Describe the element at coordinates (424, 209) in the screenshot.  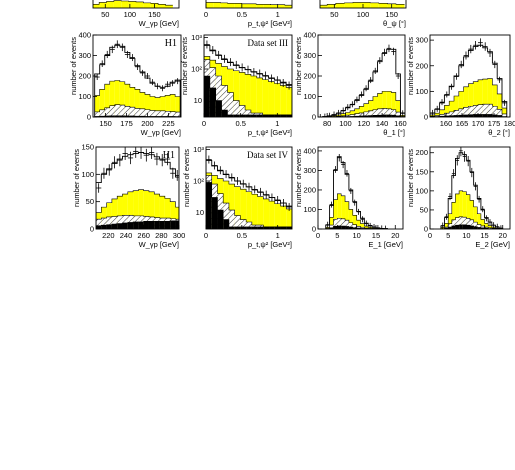
I see `y-tick-label: 50` at that location.